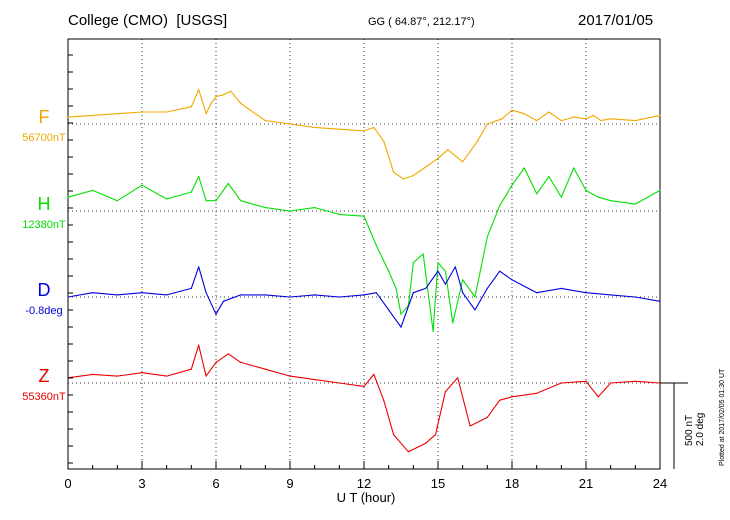  I want to click on component-label-F: F, so click(44, 117).